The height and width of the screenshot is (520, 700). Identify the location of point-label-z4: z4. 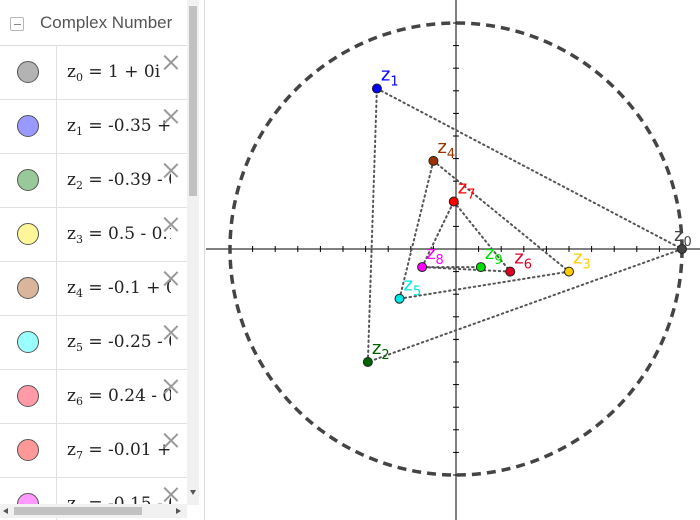
(446, 149).